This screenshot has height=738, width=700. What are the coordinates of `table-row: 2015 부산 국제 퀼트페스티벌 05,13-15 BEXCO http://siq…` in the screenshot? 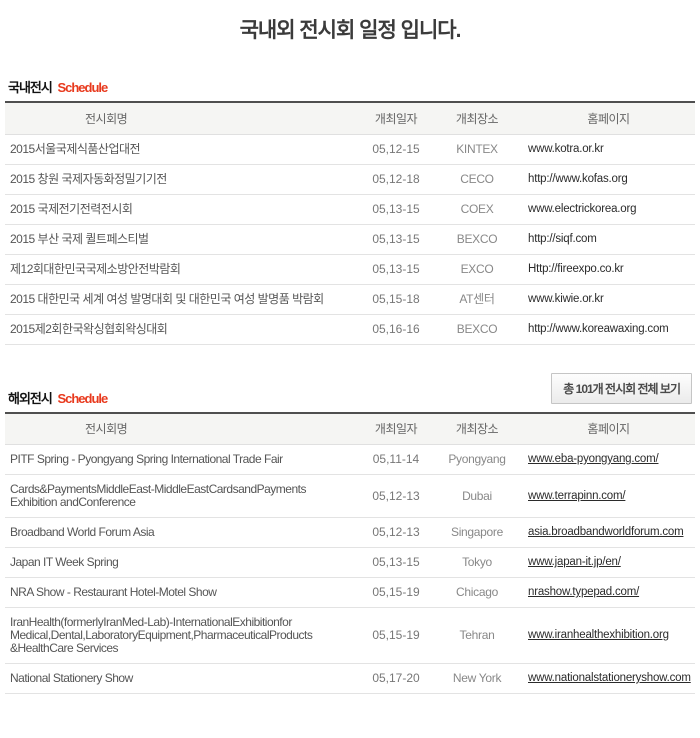 It's located at (350, 239).